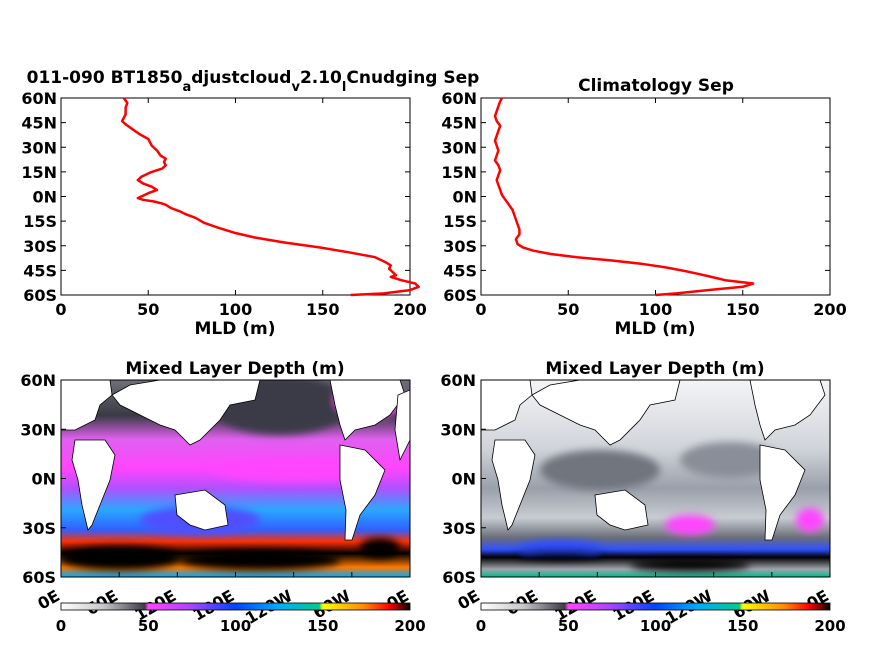 The height and width of the screenshot is (656, 875). Describe the element at coordinates (655, 606) in the screenshot. I see `map-2-colorbar` at that location.